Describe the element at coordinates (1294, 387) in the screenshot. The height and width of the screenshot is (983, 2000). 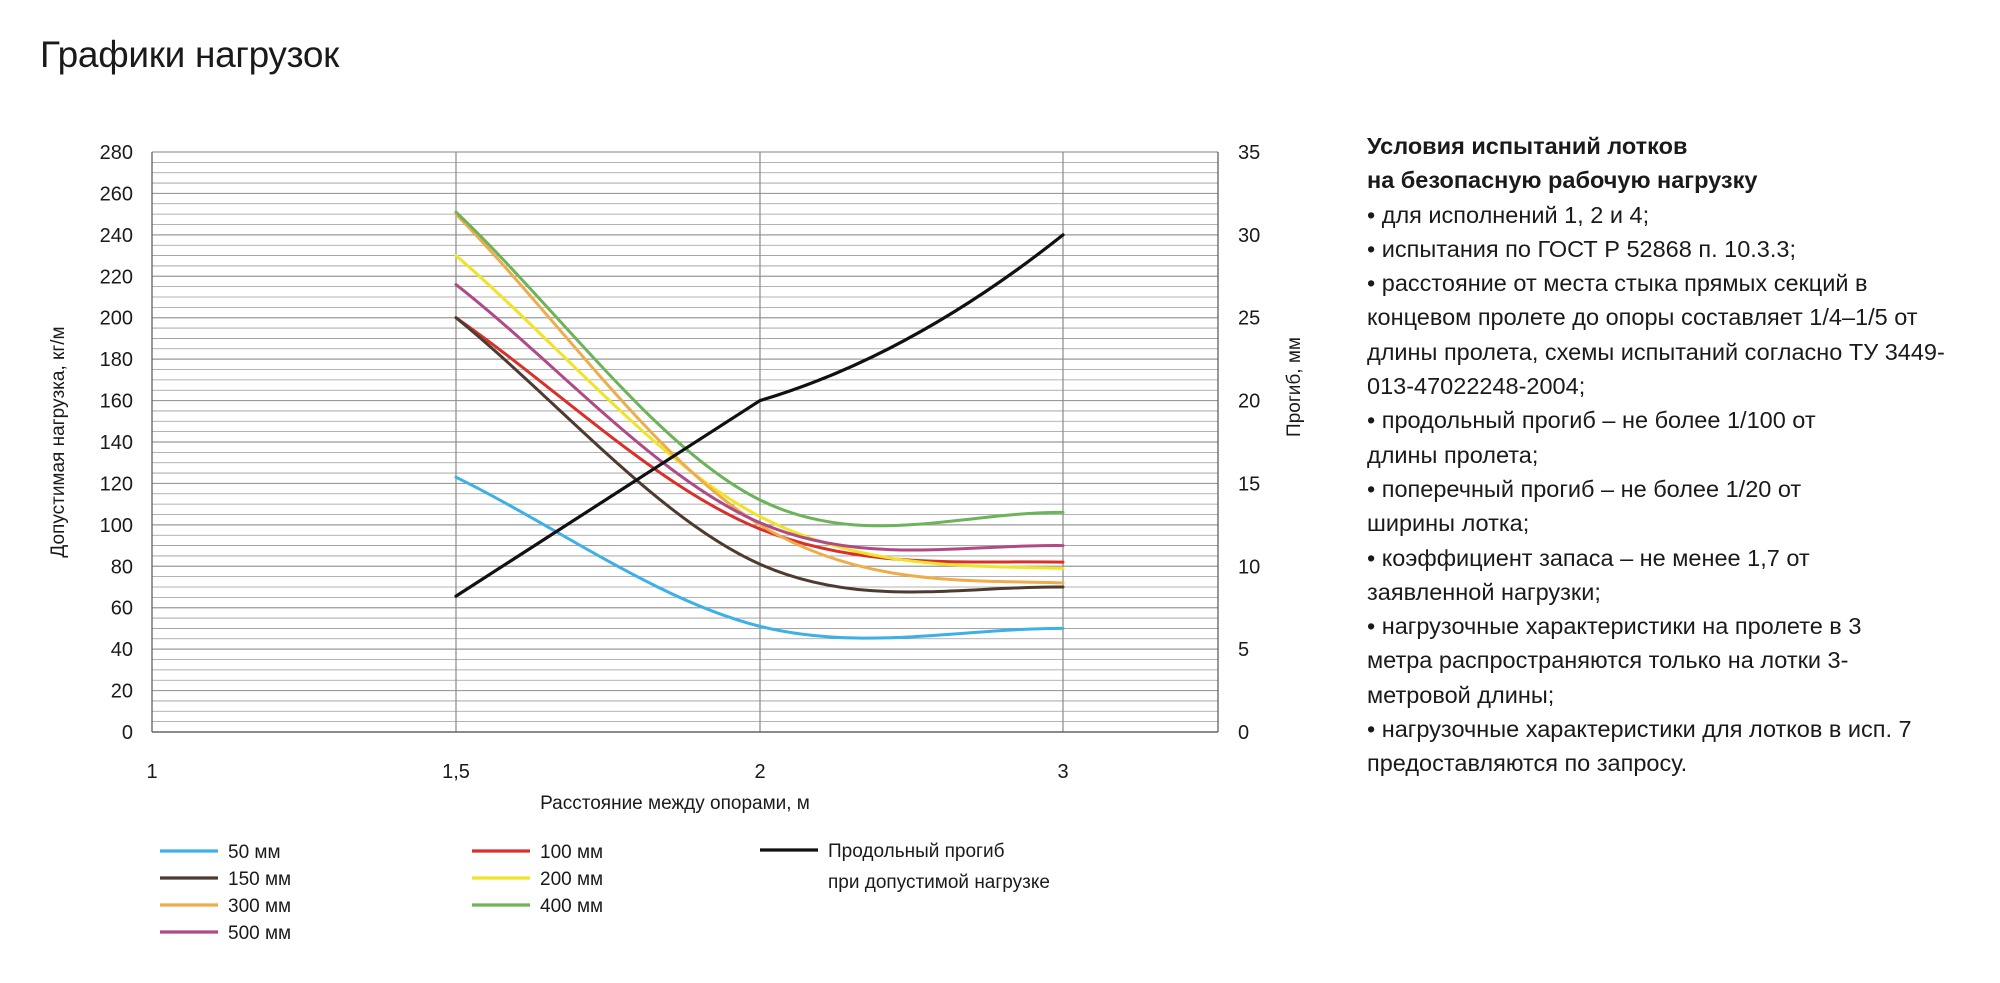
I see `y2-axis-title: Прогиб, мм` at that location.